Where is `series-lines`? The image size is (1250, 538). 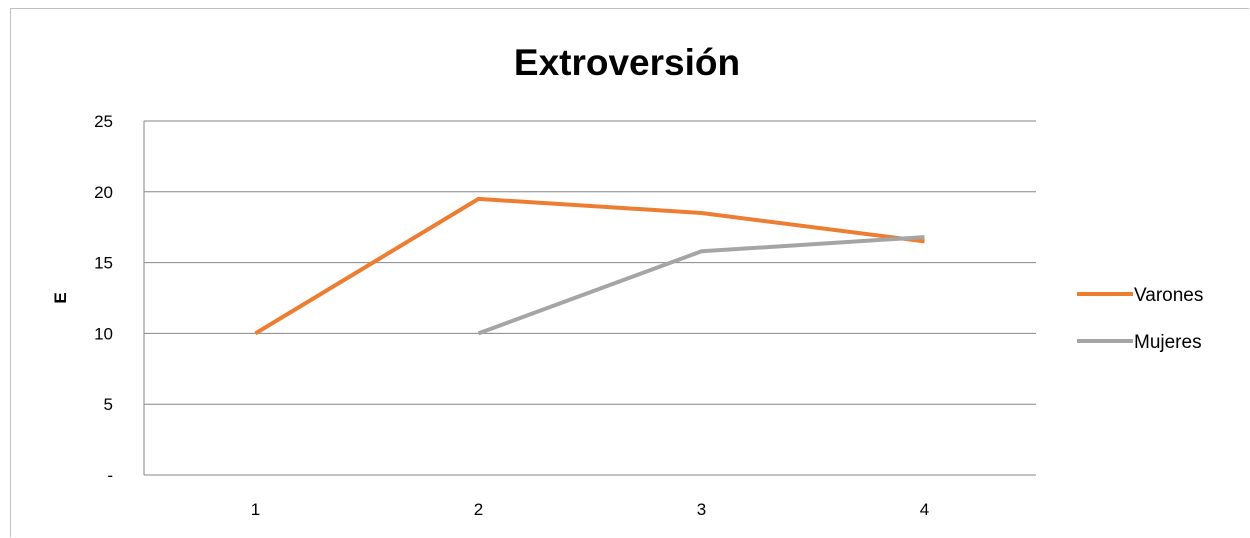
series-lines is located at coordinates (589, 266).